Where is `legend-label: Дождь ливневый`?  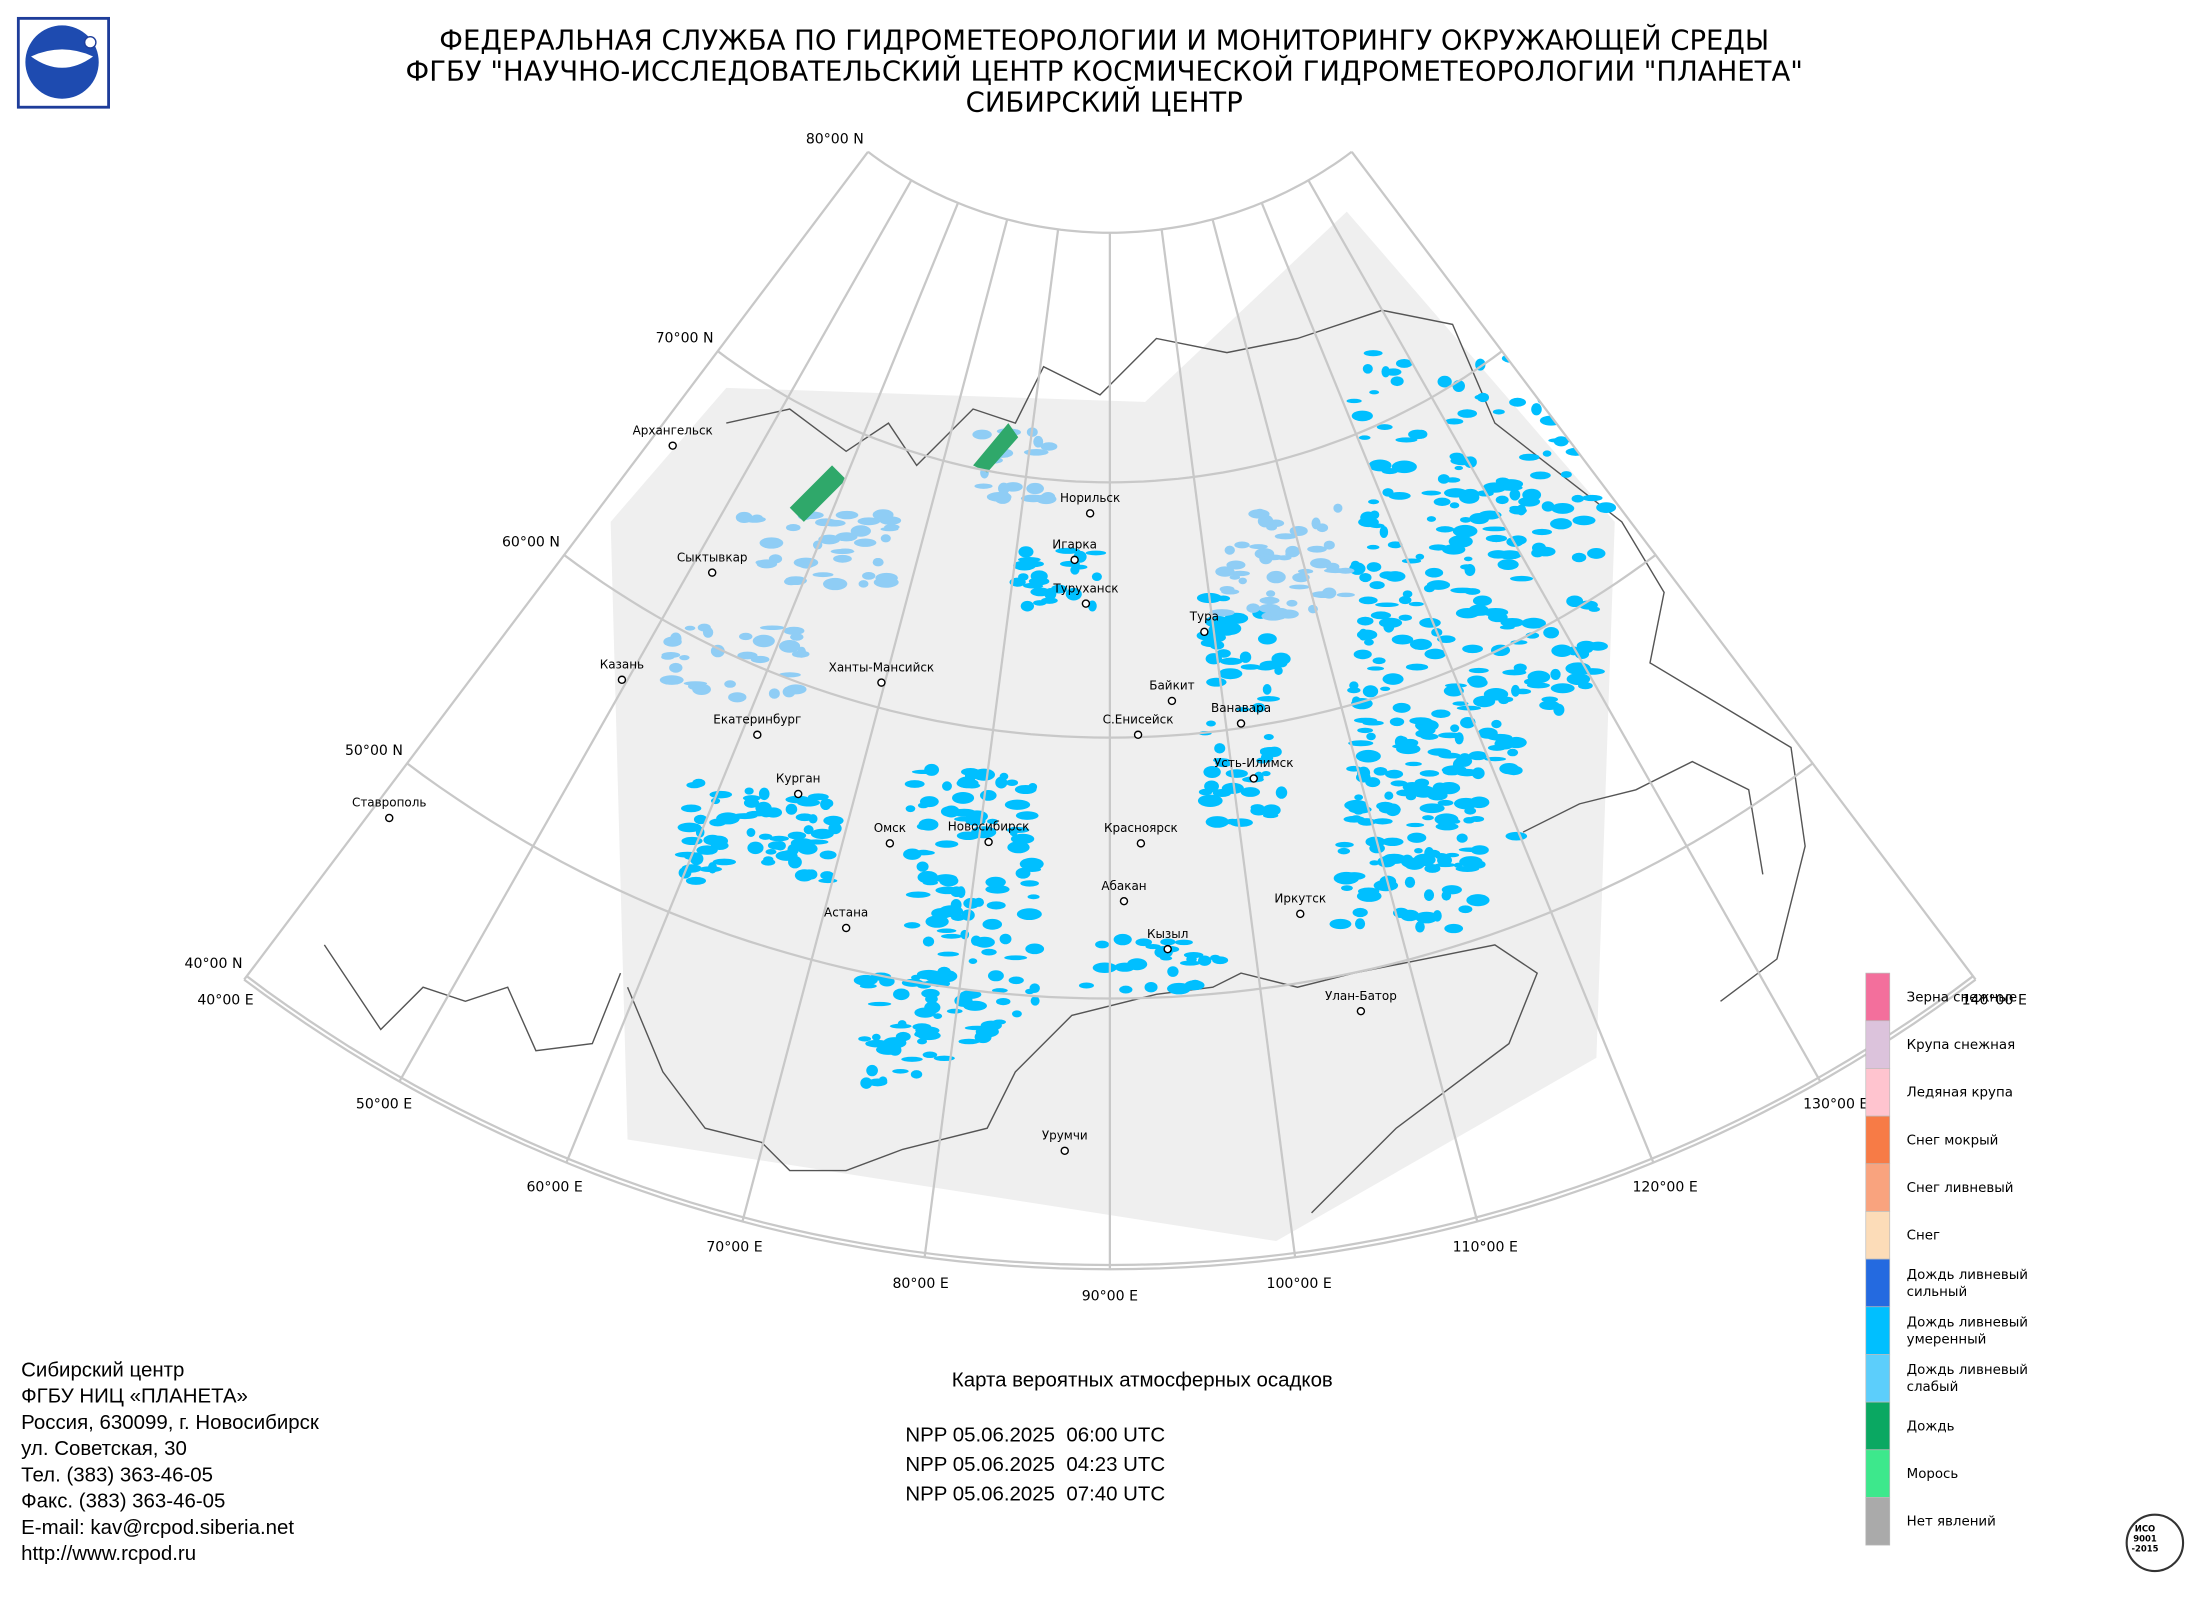 legend-label: Дождь ливневый is located at coordinates (1967, 1275).